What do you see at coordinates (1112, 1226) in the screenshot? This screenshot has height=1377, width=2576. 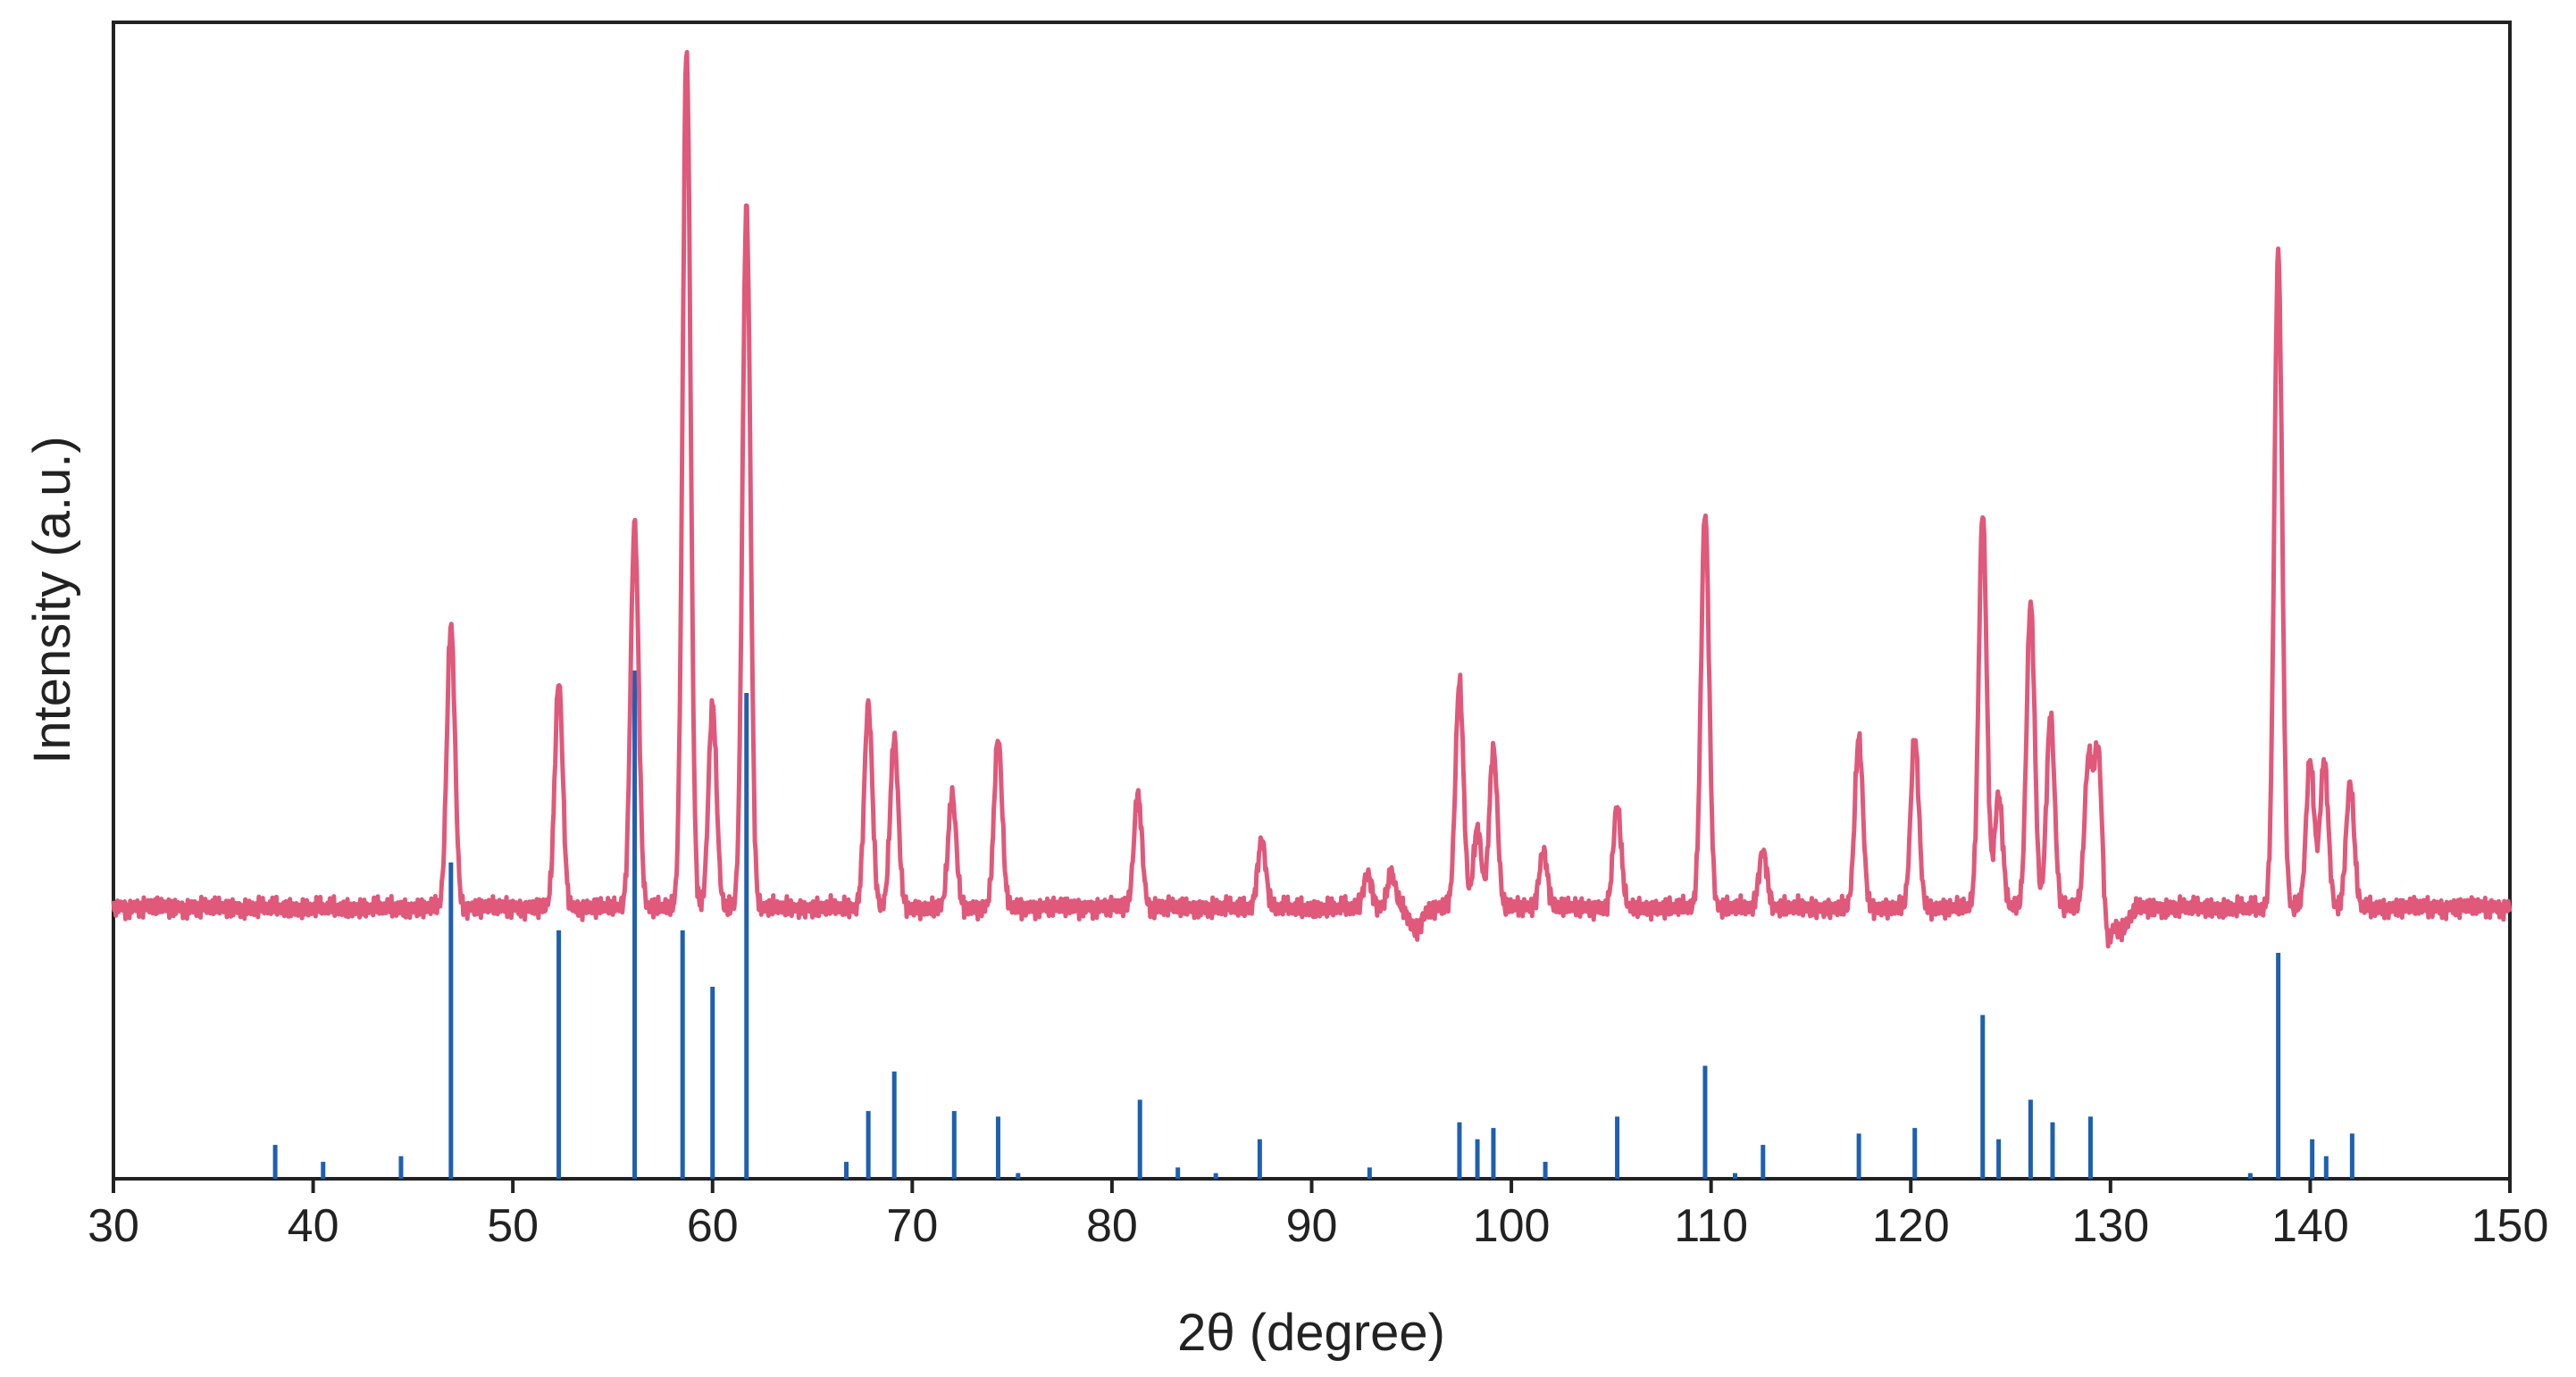 I see `x-tick-label: 80` at bounding box center [1112, 1226].